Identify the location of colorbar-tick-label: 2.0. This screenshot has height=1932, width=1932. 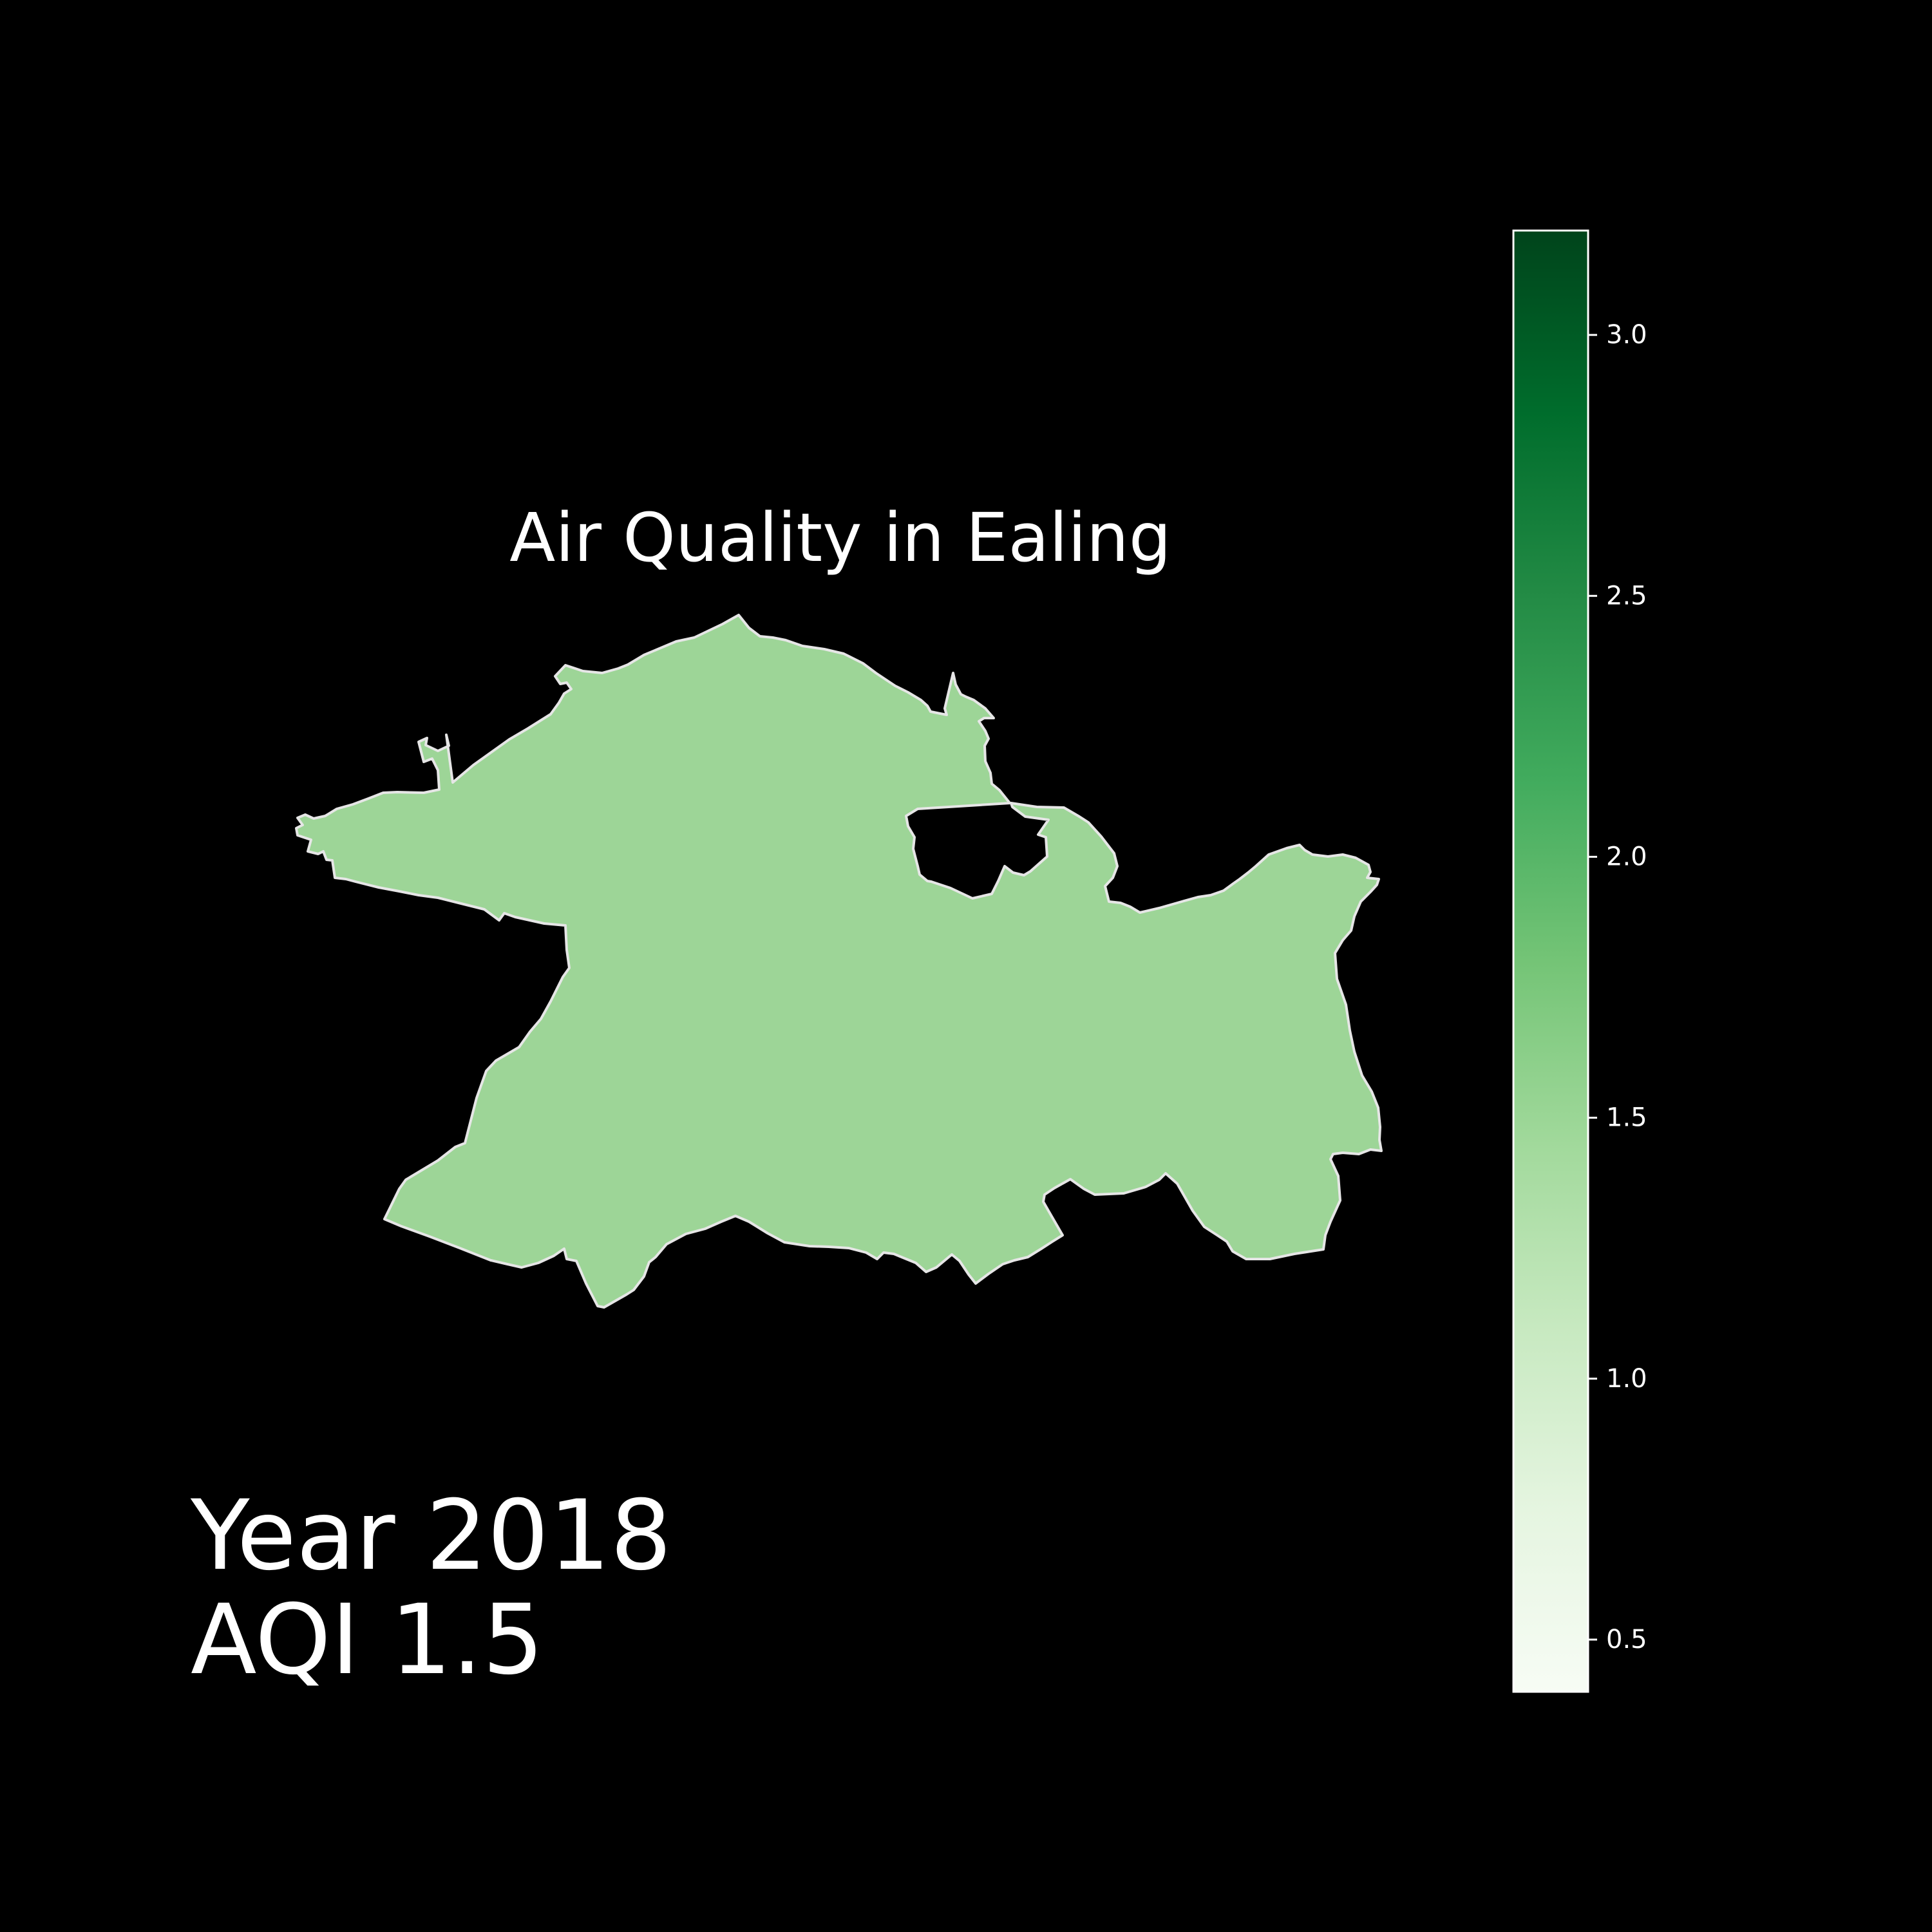
(1626, 856).